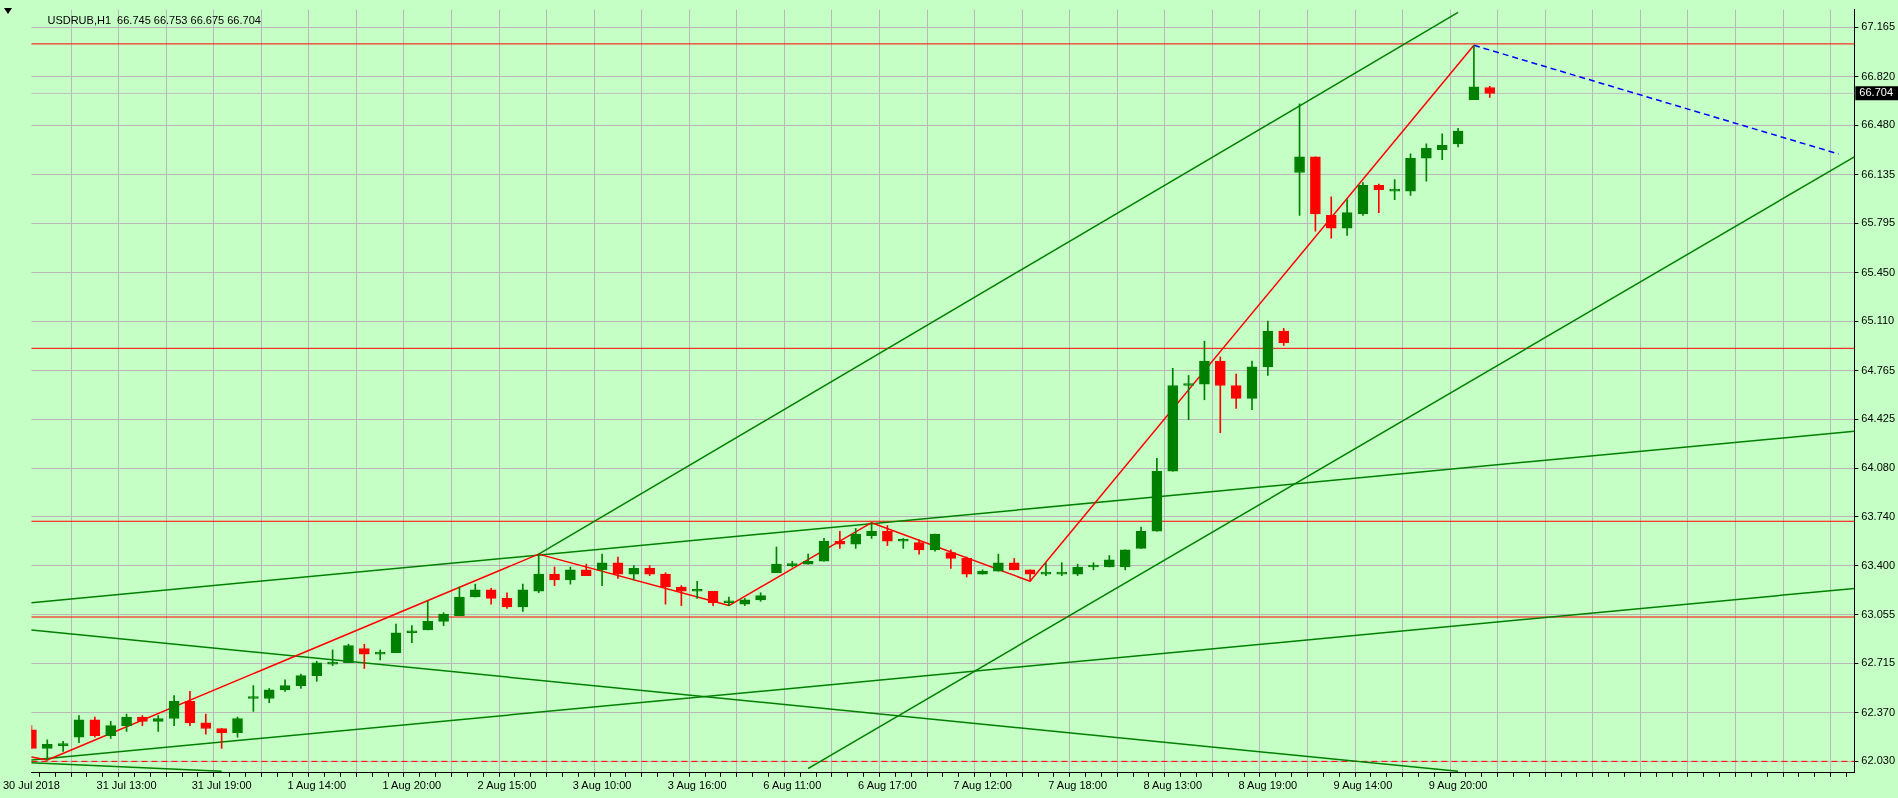 This screenshot has width=1898, height=798. Describe the element at coordinates (1878, 467) in the screenshot. I see `y-tick-label: 64.080` at that location.